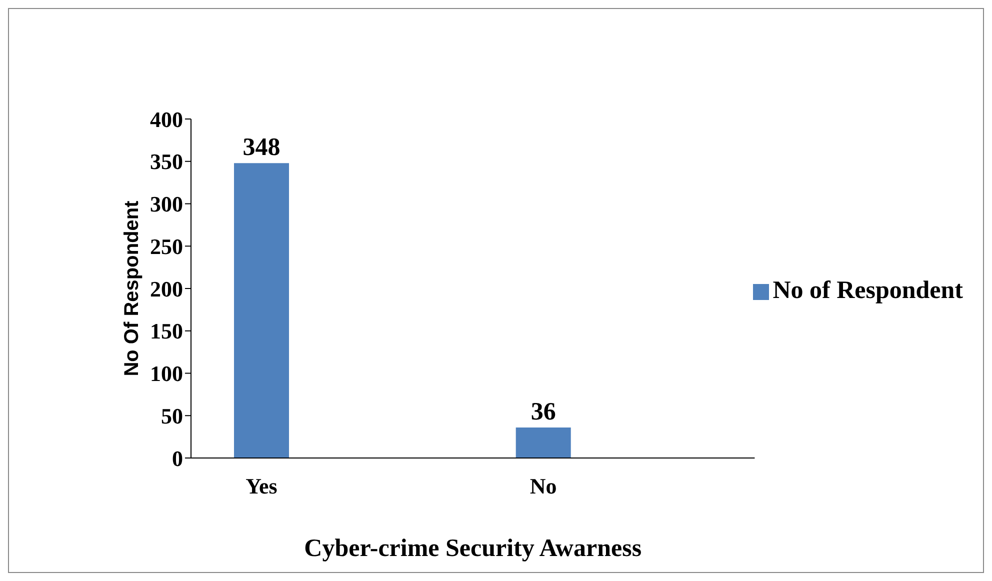  I want to click on y-tick-label: 150, so click(166, 331).